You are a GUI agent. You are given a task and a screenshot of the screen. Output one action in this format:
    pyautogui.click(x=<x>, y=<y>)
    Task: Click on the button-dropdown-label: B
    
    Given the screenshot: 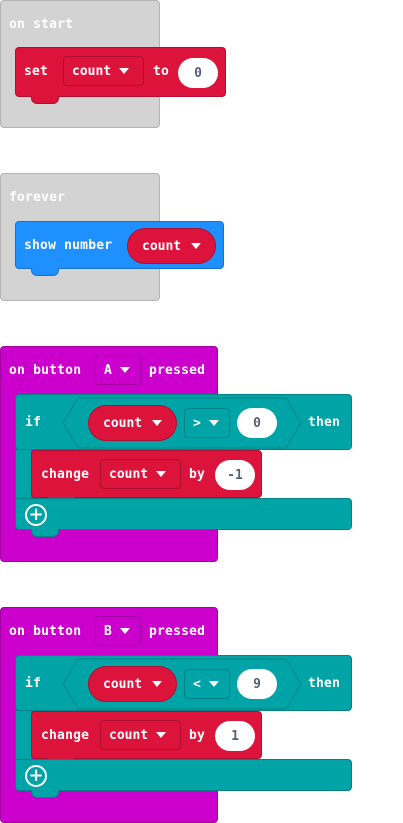 What is the action you would take?
    pyautogui.click(x=108, y=631)
    